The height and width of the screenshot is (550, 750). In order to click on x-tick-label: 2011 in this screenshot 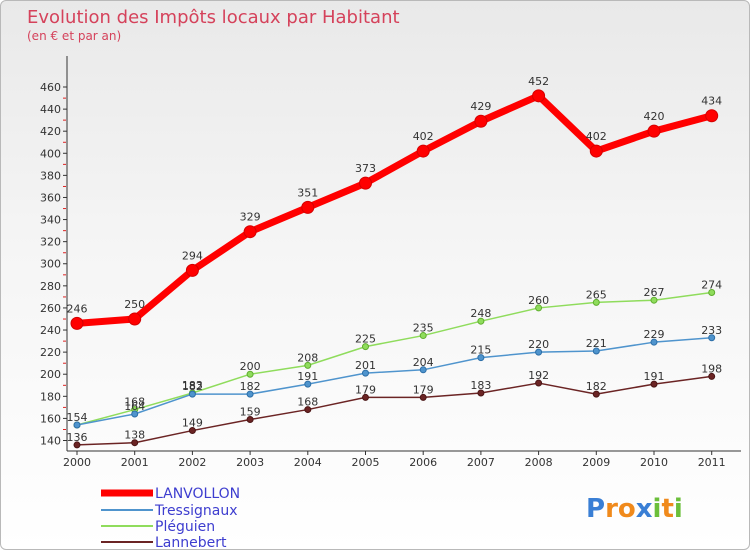, I will do `click(712, 462)`.